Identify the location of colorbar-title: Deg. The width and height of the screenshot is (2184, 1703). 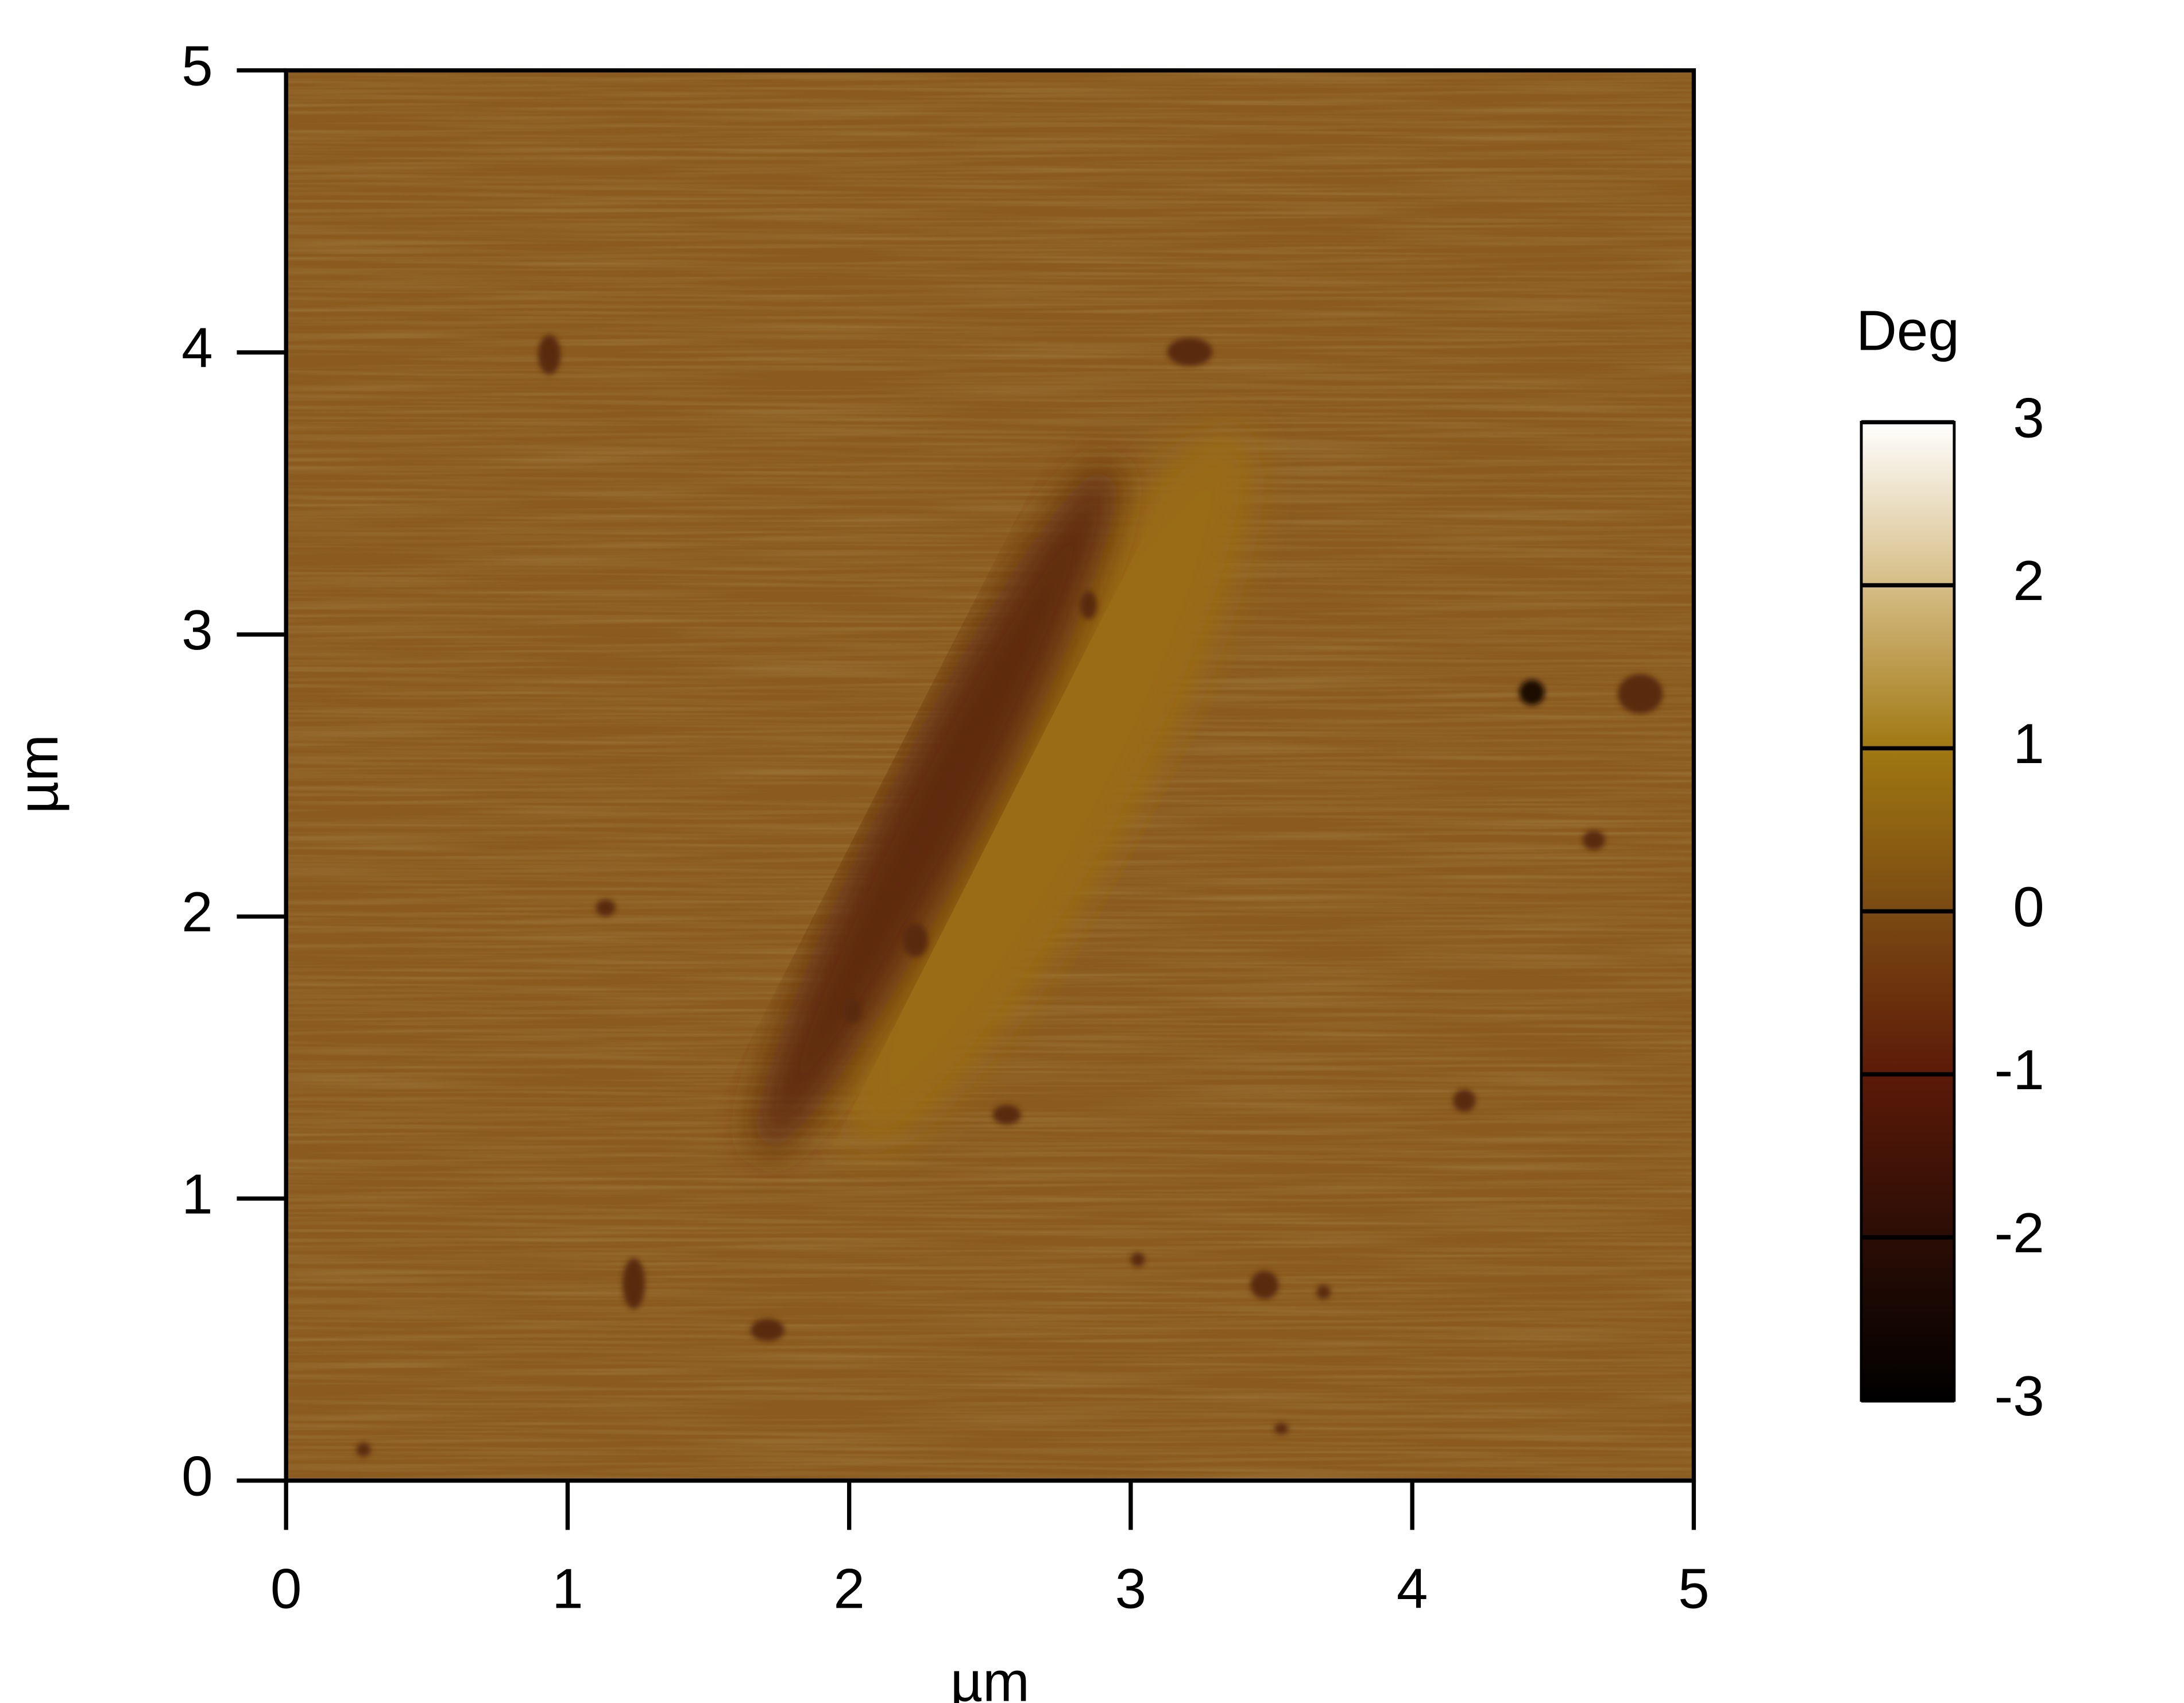
(1907, 330).